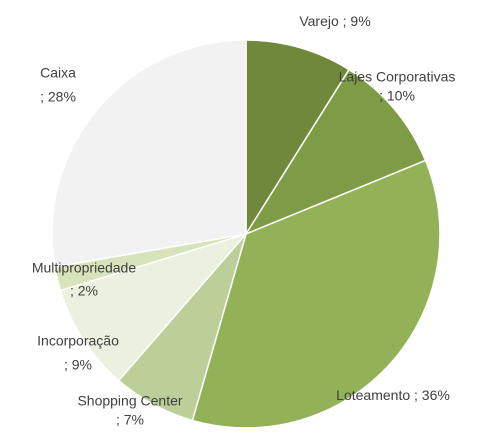  Describe the element at coordinates (78, 341) in the screenshot. I see `category-name: Incorporação` at that location.